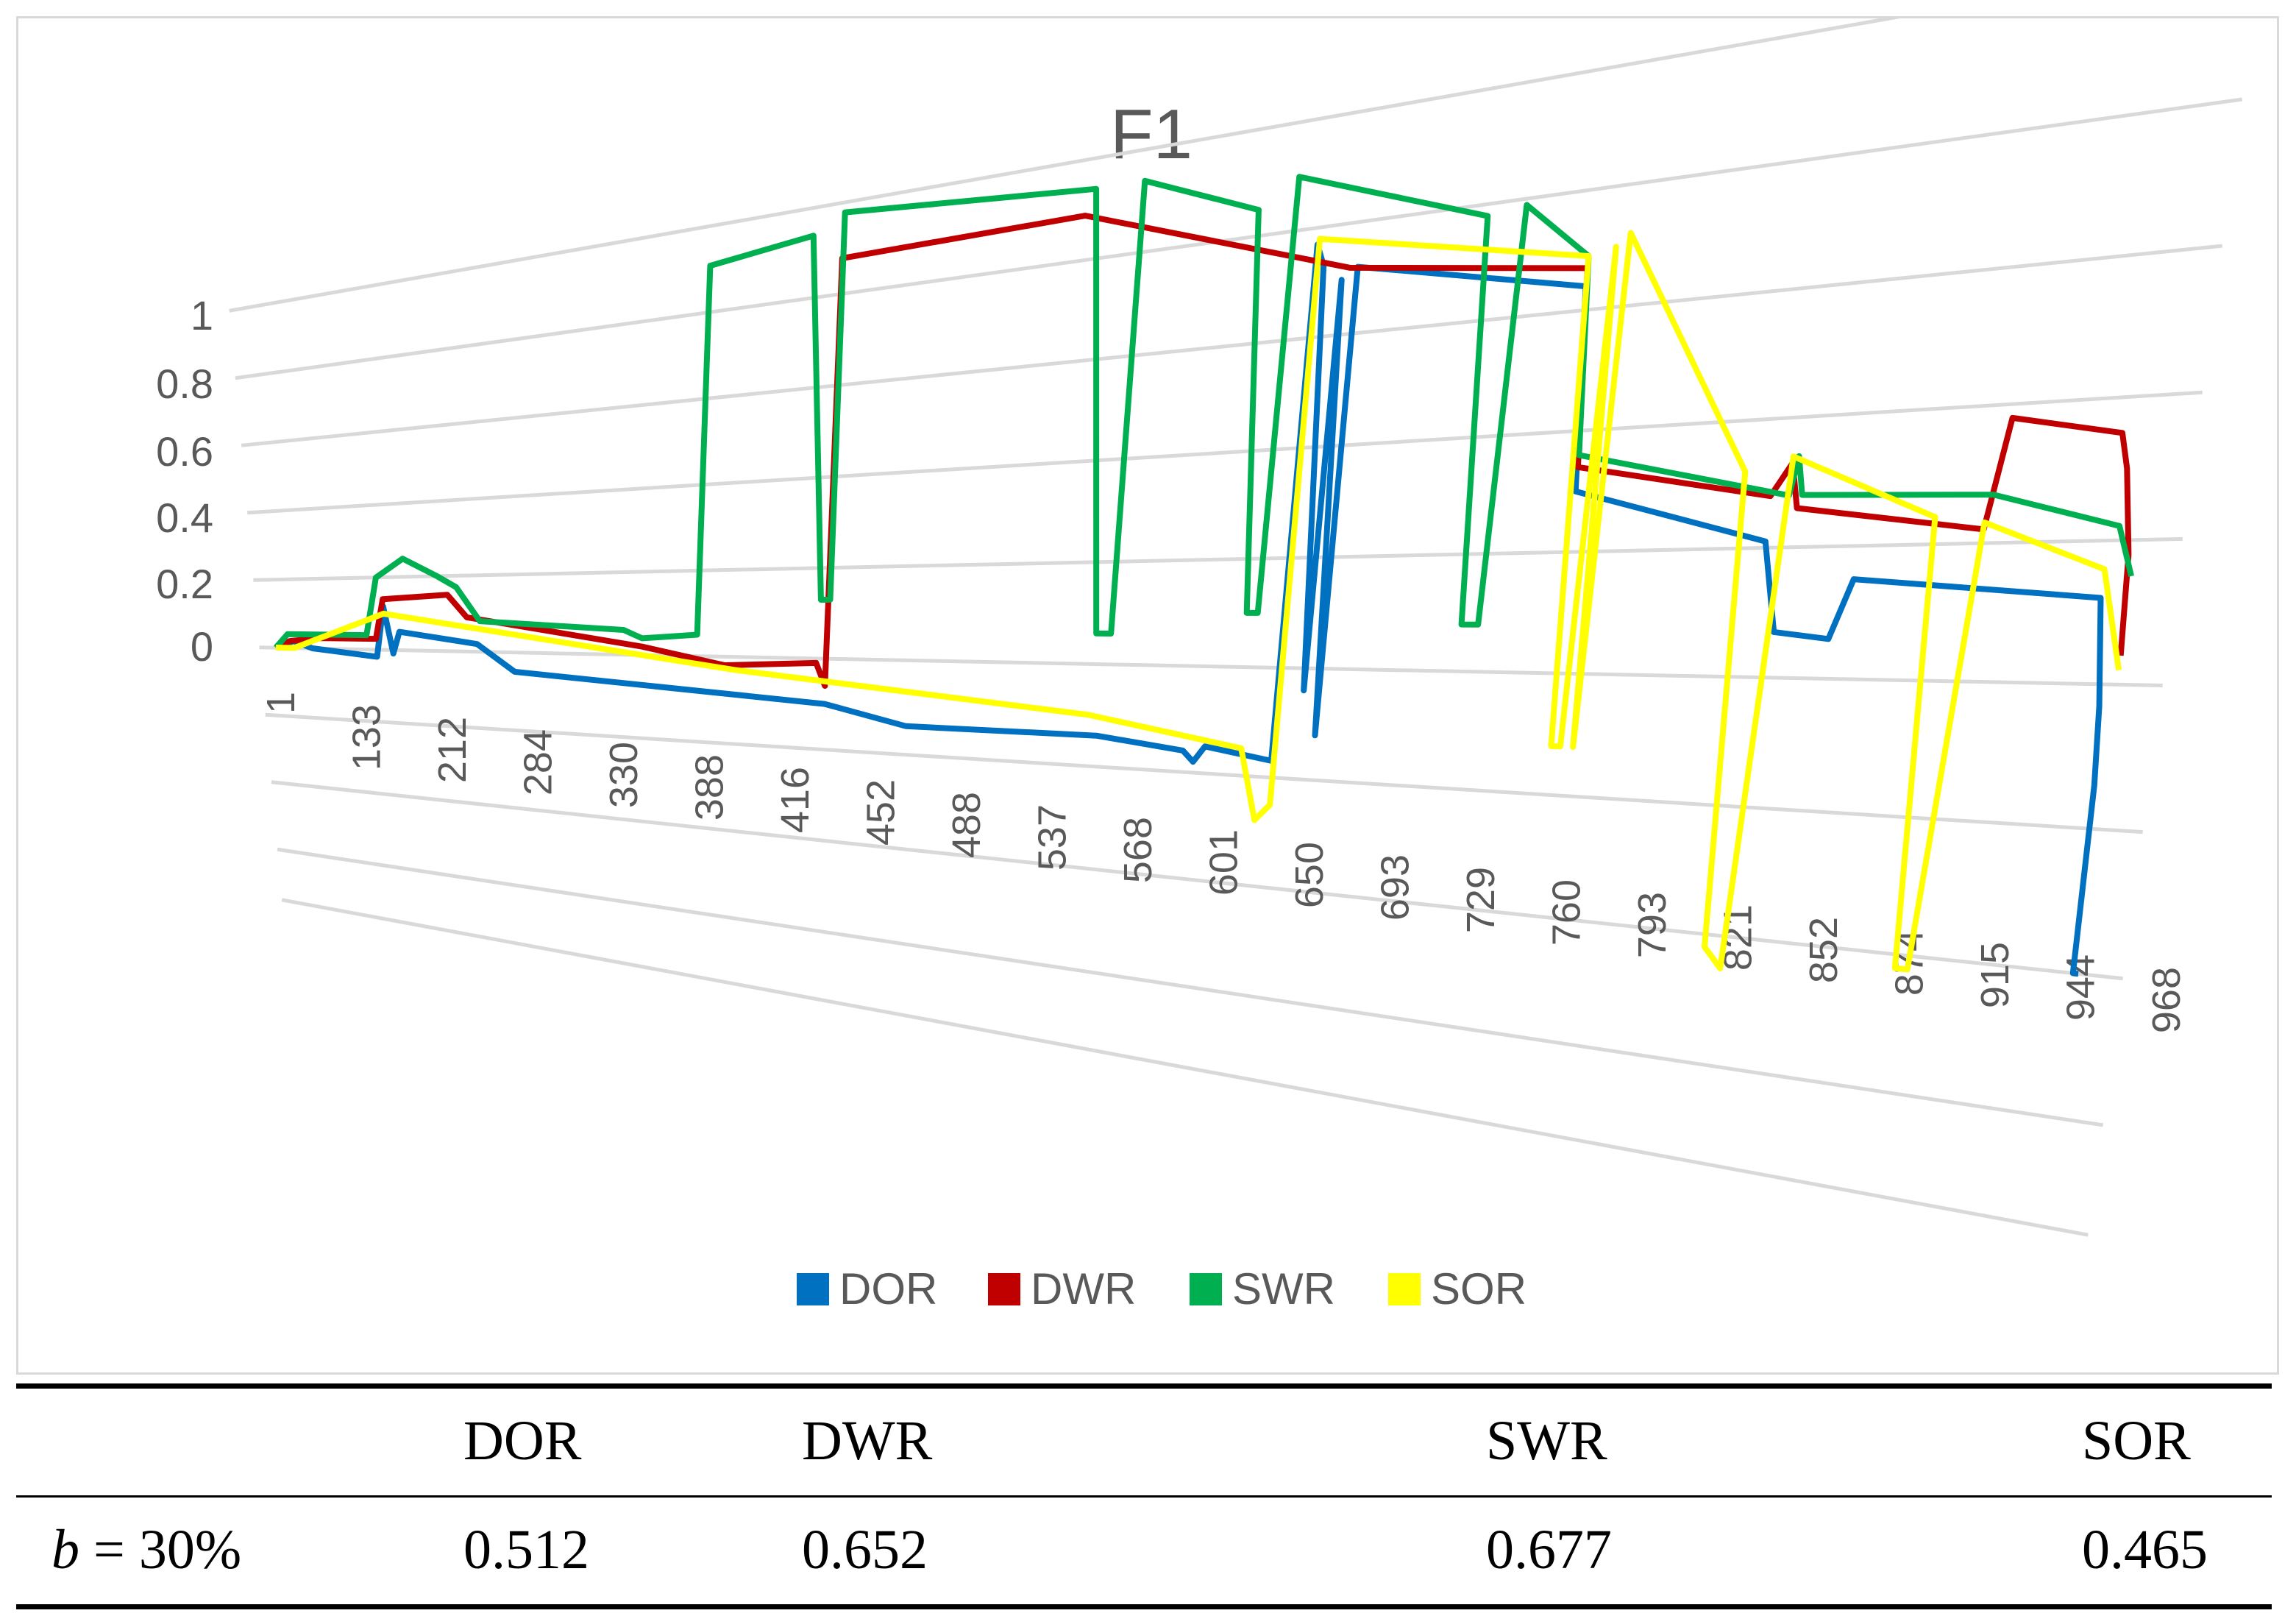 This screenshot has width=2296, height=1616. What do you see at coordinates (1404, 1289) in the screenshot?
I see `legend-swatch-sor` at bounding box center [1404, 1289].